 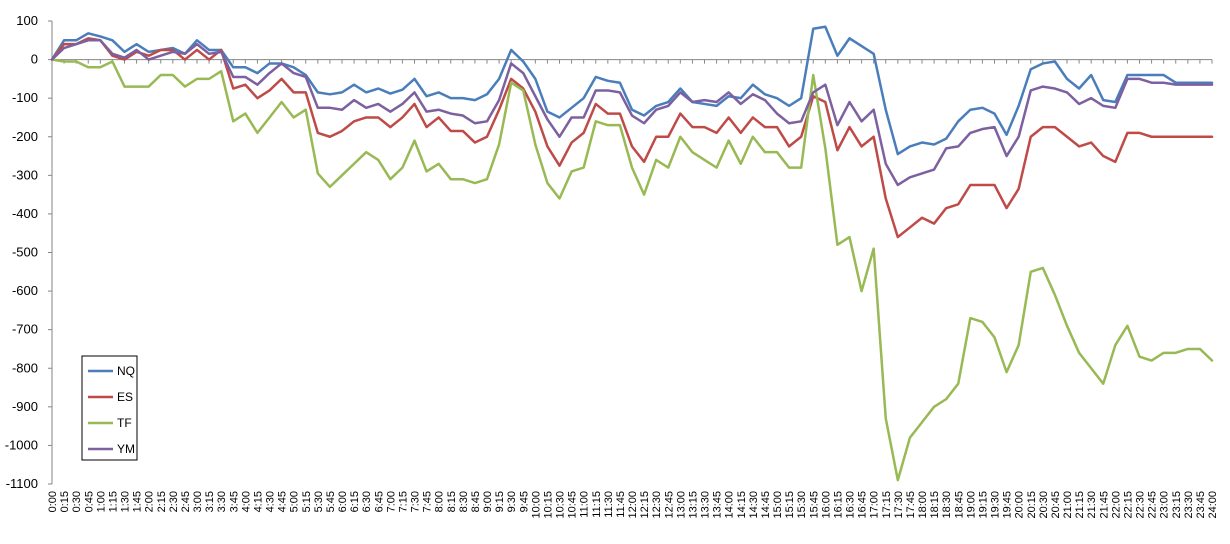 I want to click on x-tick-label: 1:00, so click(x=101, y=501).